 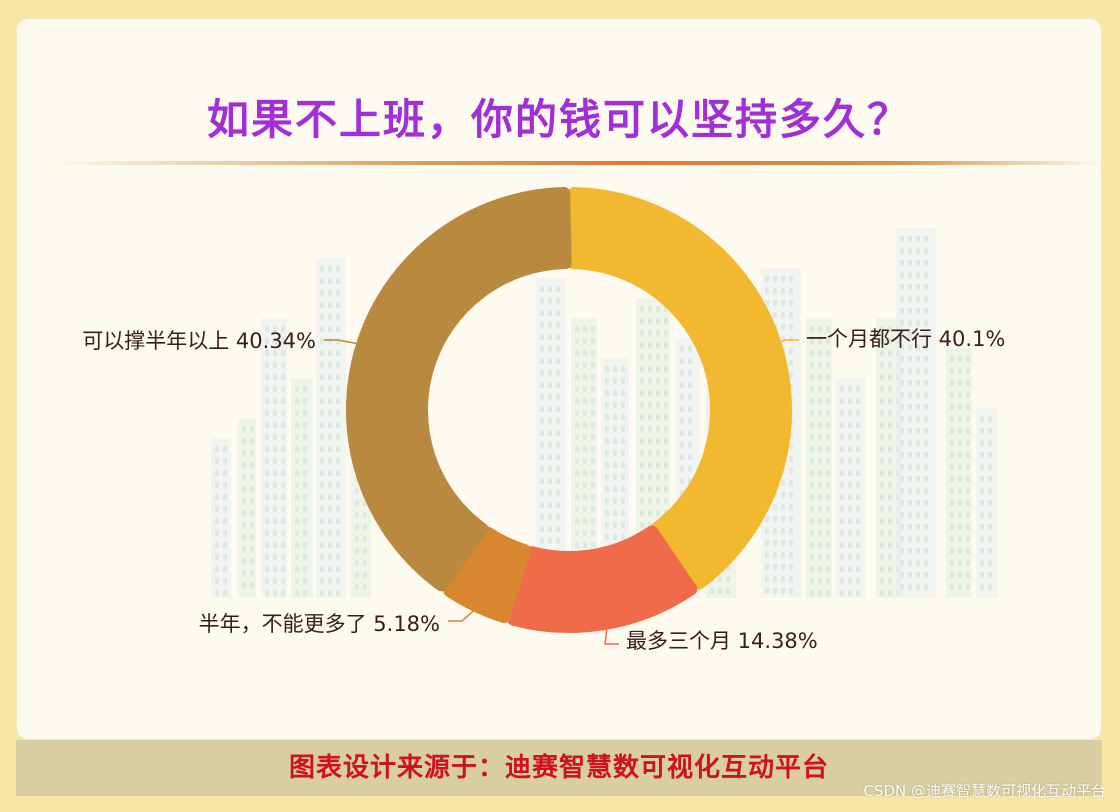 I want to click on slice-label: 一个月都不行 40.1%, so click(x=905, y=339).